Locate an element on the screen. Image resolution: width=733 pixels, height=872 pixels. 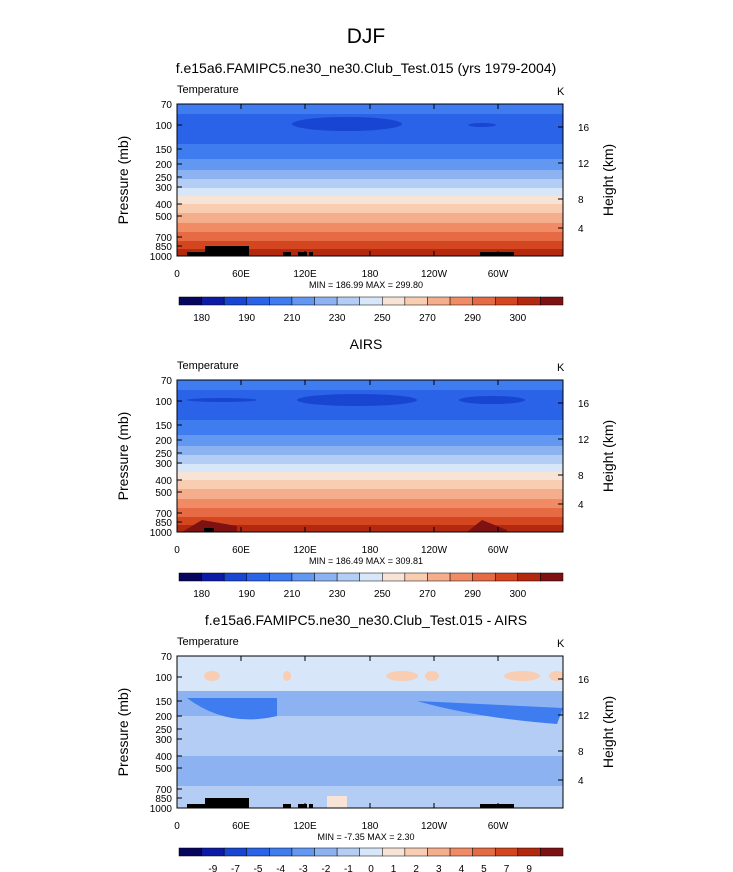
colorbar-label: 2 is located at coordinates (416, 868).